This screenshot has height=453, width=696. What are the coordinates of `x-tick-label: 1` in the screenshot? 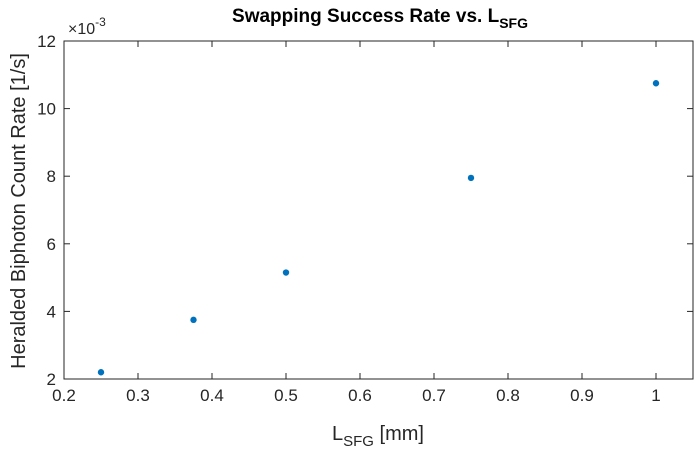 It's located at (655, 395).